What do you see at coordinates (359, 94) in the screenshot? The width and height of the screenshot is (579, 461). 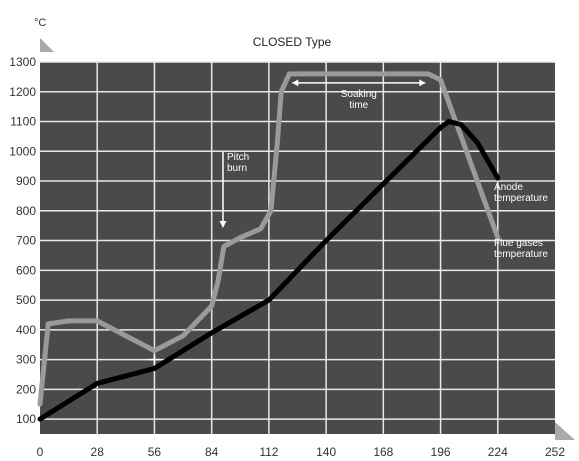 I see `soaking-time-label-line1: Soaking` at bounding box center [359, 94].